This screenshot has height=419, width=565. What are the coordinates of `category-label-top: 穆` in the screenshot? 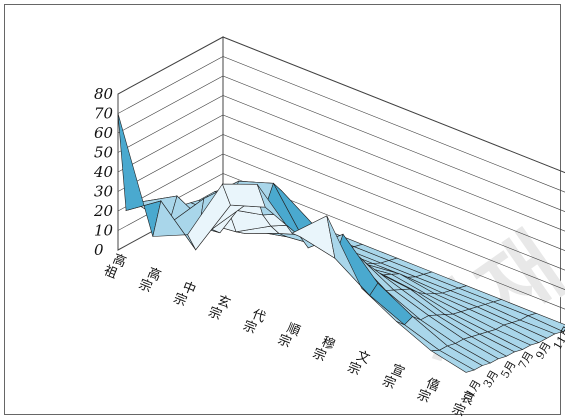 It's located at (328, 344).